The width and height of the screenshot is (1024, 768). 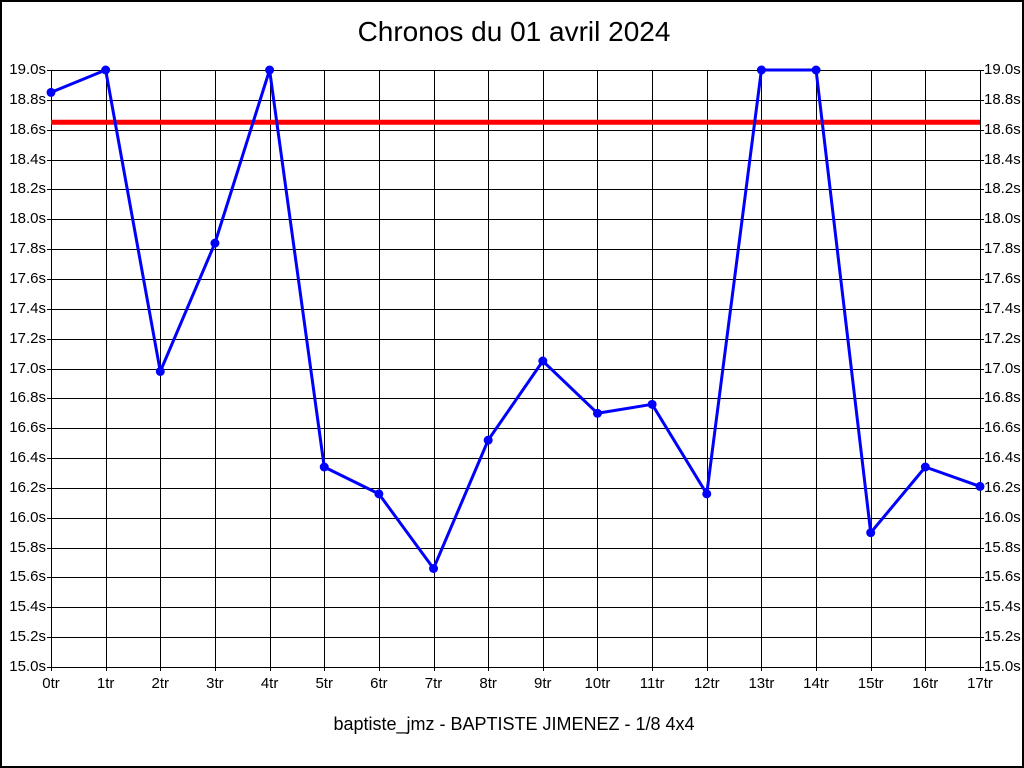 What do you see at coordinates (870, 683) in the screenshot?
I see `x-tick-label: 15tr` at bounding box center [870, 683].